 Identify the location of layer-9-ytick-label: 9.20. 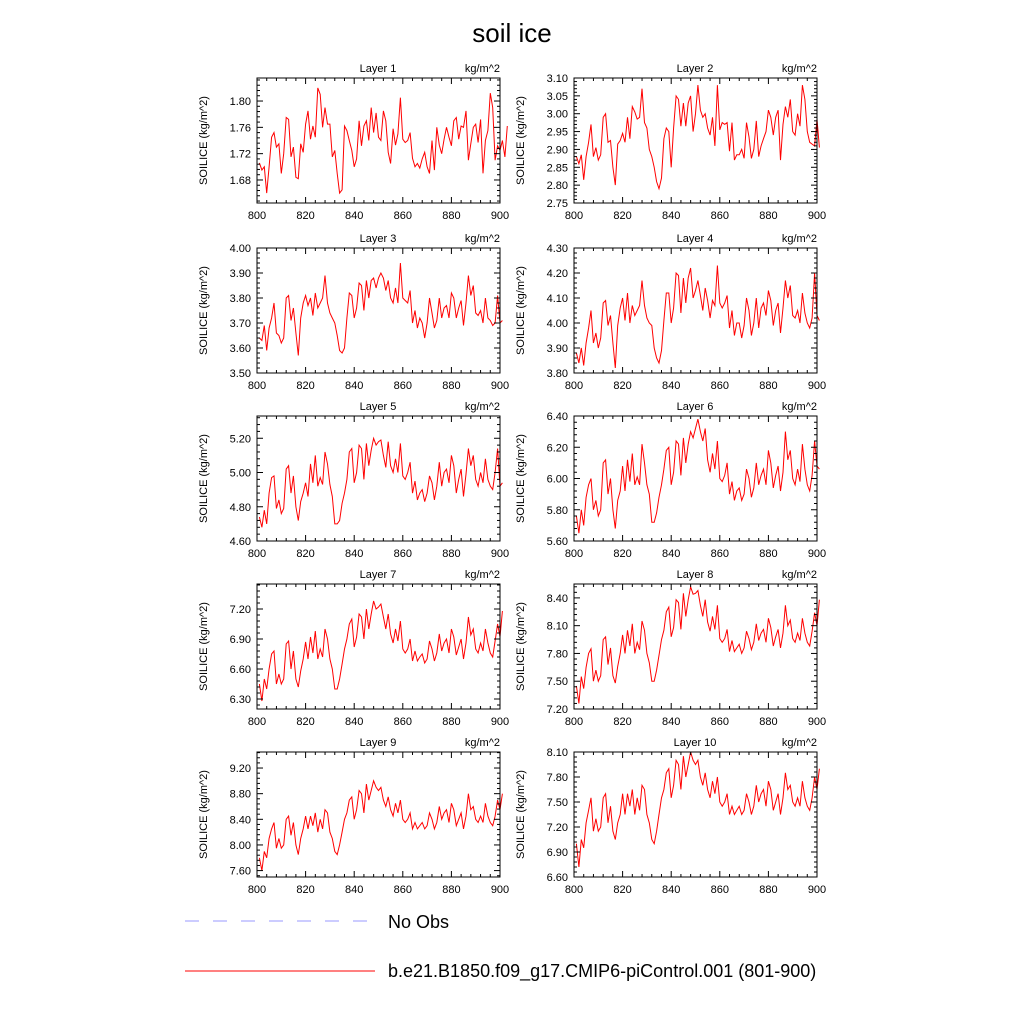
(240, 769).